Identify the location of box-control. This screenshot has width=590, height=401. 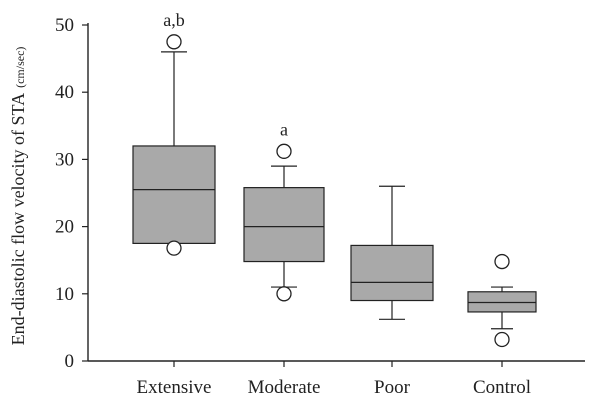
(502, 302).